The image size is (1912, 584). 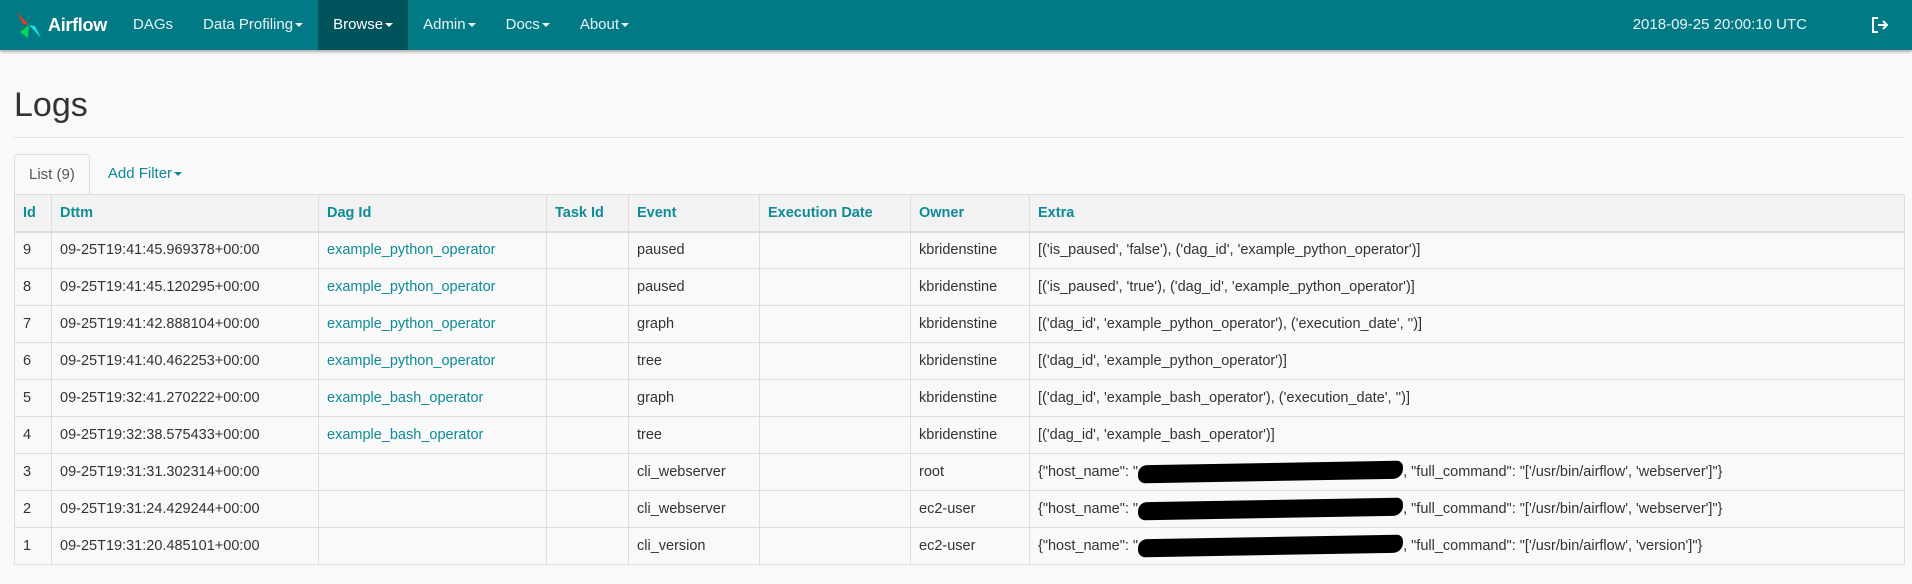 I want to click on cell-dttm: 09-25T19:31:24.429244+00:00, so click(x=185, y=509).